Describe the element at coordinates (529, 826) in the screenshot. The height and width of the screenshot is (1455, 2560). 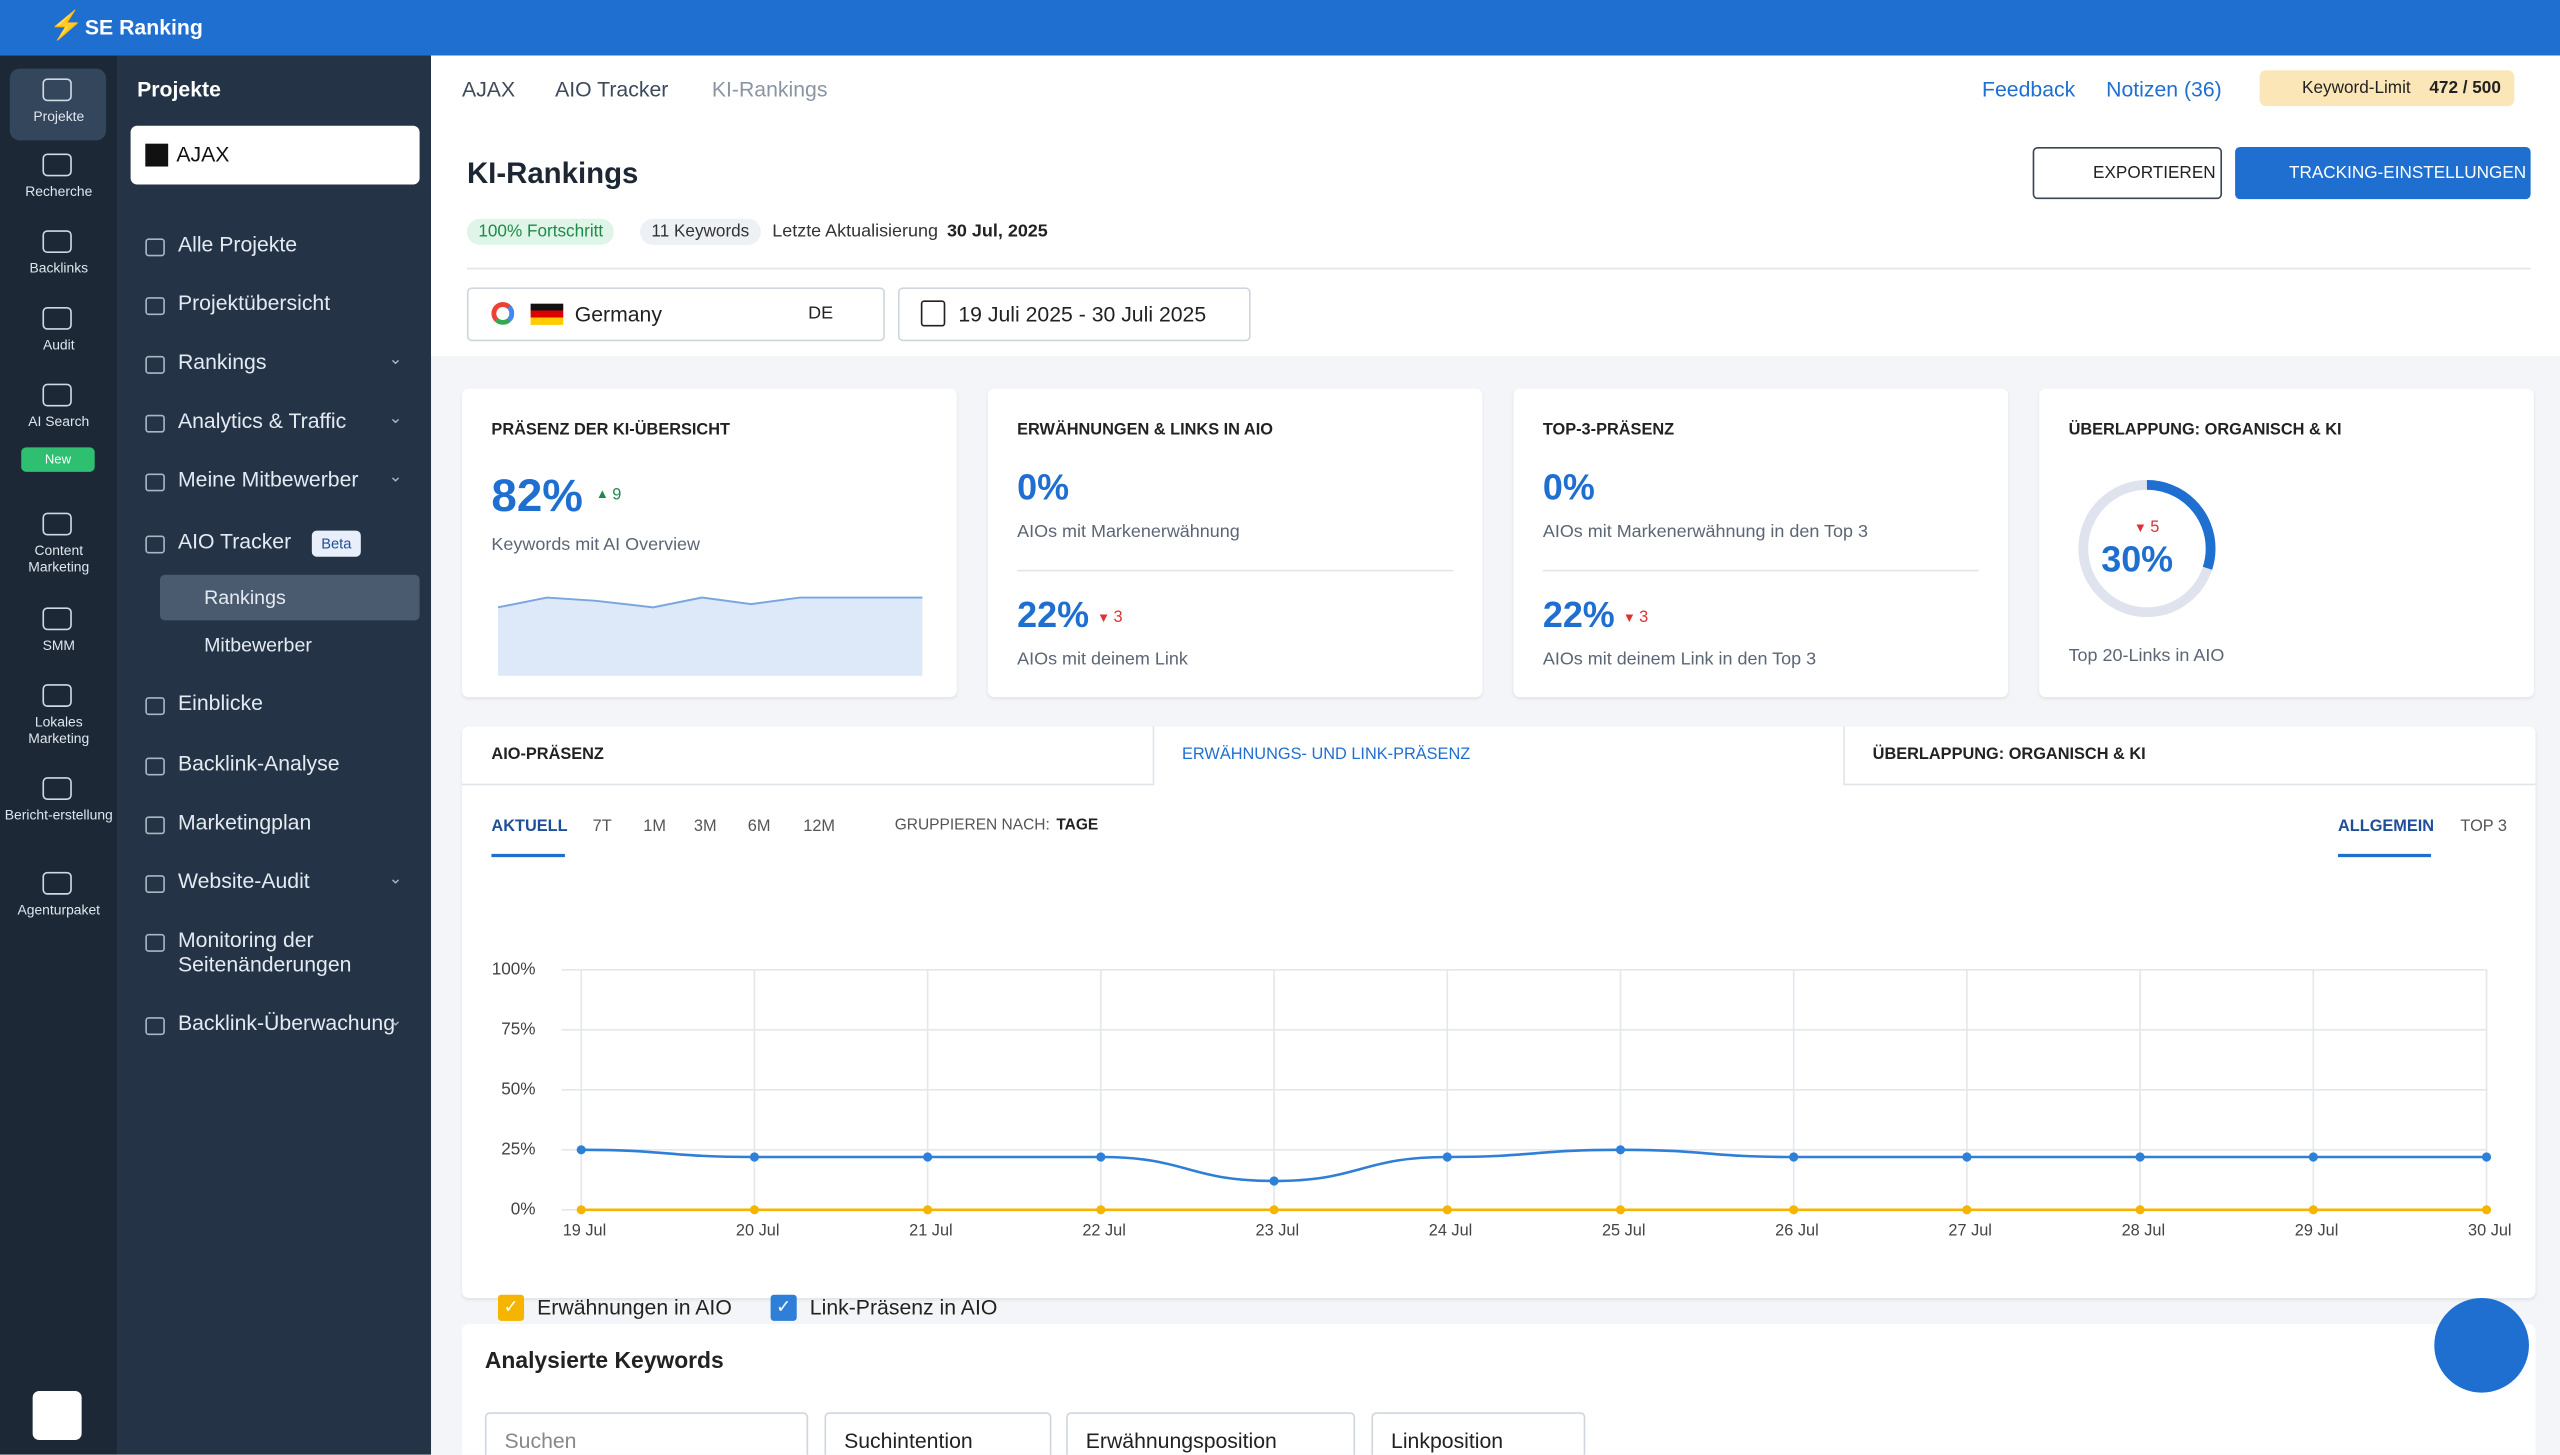
I see `range: AKTUELL` at that location.